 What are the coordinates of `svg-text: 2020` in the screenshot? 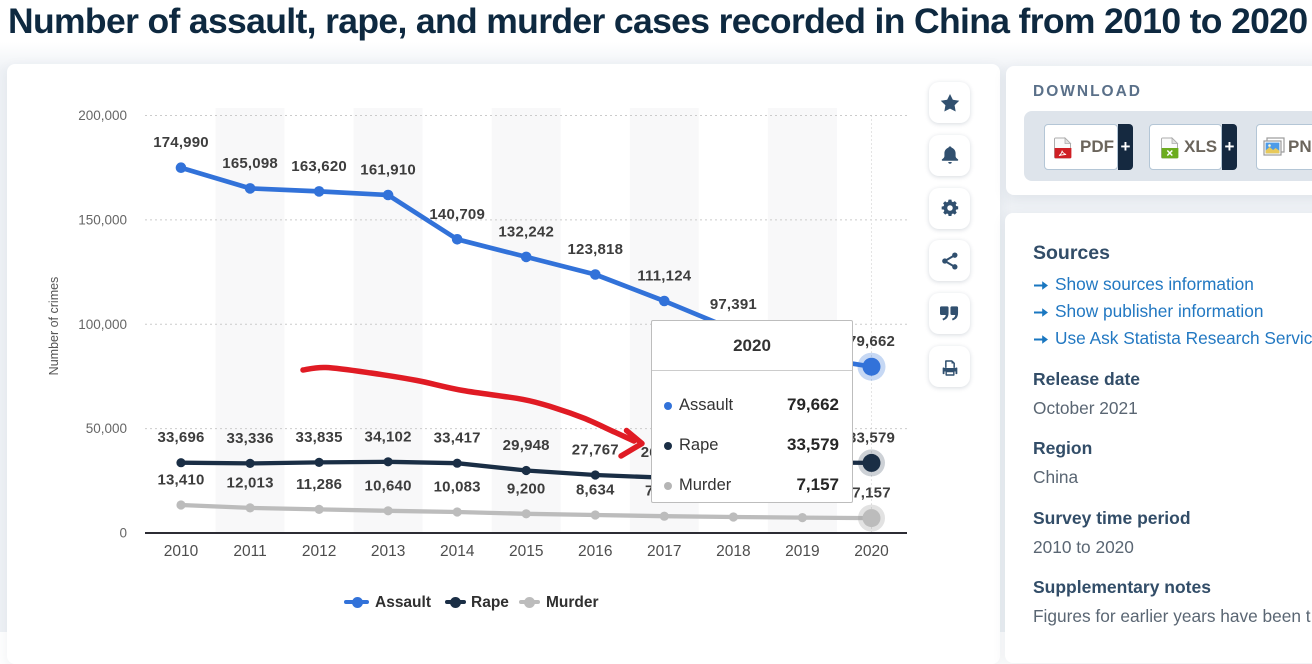 It's located at (871, 551).